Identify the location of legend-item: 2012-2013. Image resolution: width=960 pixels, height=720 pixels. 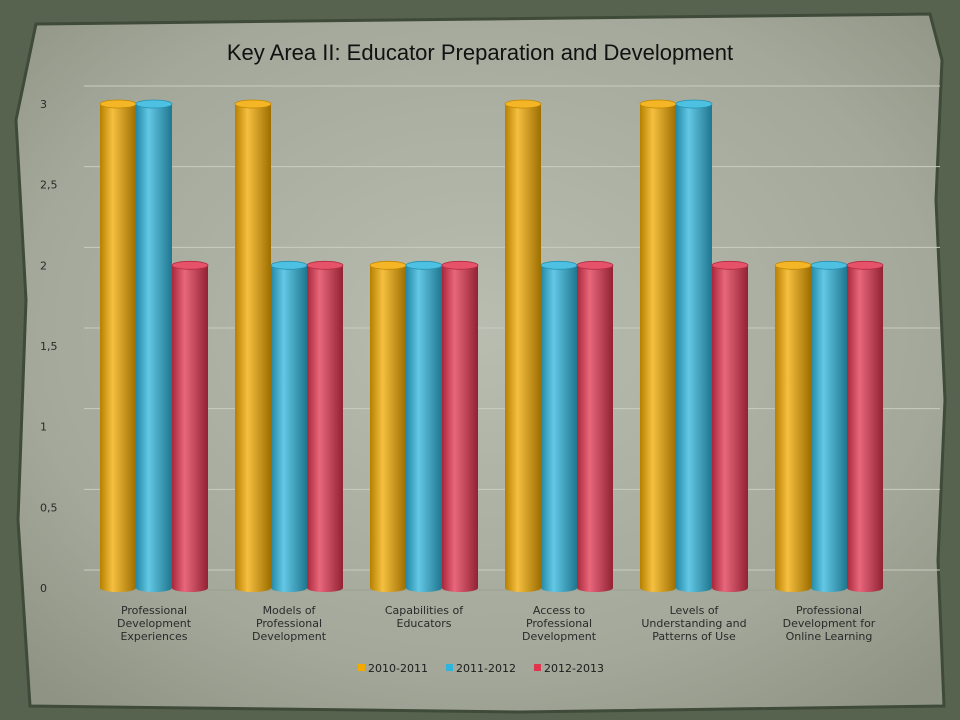
(569, 668).